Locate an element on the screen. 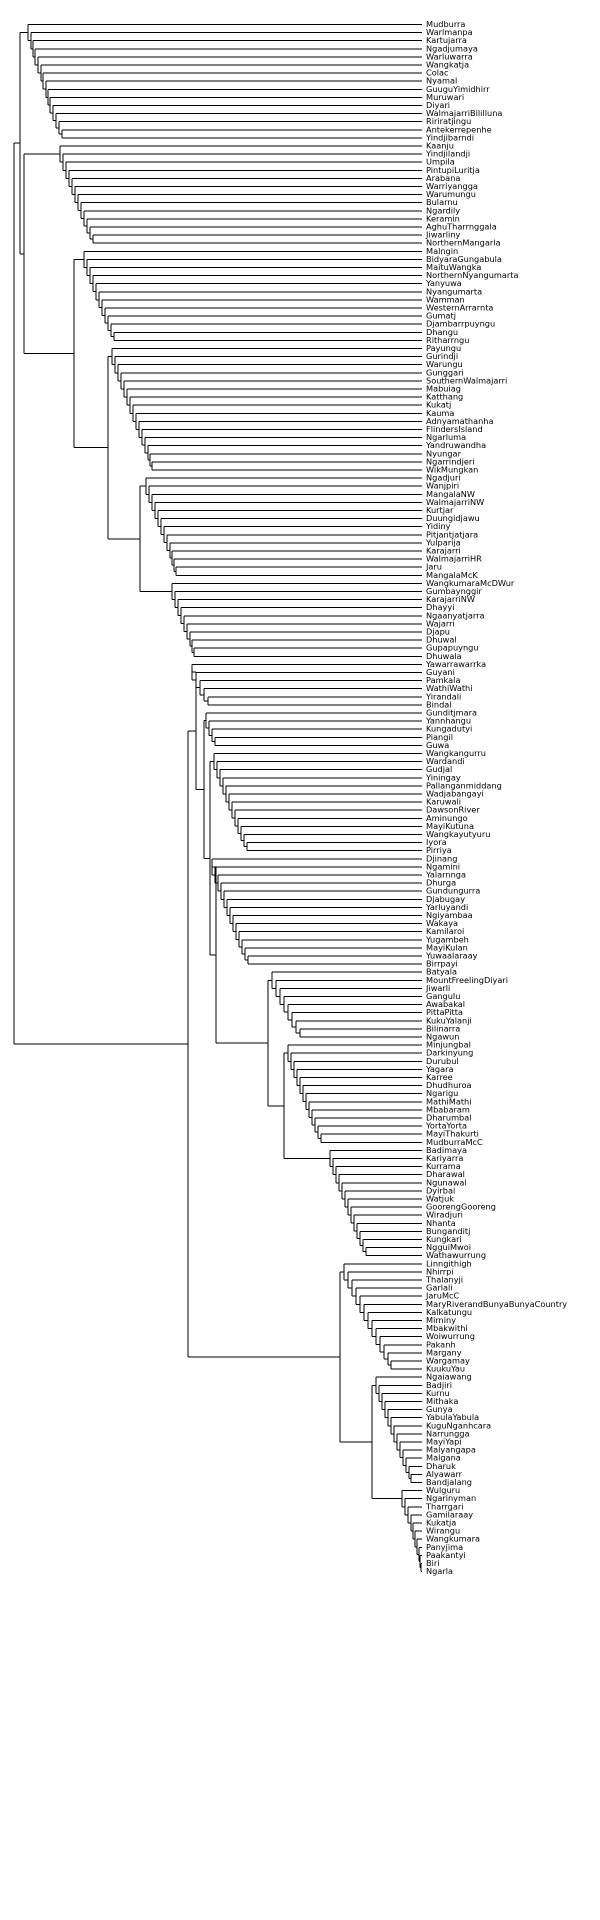 The height and width of the screenshot is (1920, 600). tip-label: BidyaraGungabula is located at coordinates (464, 259).